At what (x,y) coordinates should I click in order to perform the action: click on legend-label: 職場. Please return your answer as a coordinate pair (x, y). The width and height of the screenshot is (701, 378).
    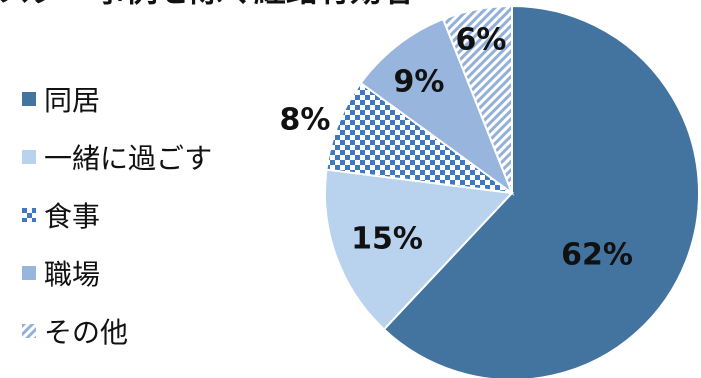
    Looking at the image, I should click on (72, 274).